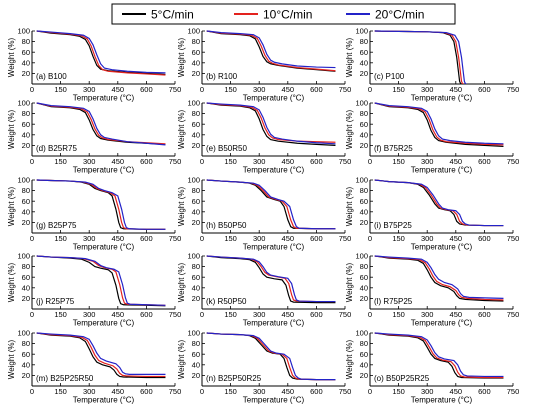 The height and width of the screenshot is (410, 550). Describe the element at coordinates (283, 14) in the screenshot. I see `legend: 5°C/min 10°C/min 20°C/min` at that location.